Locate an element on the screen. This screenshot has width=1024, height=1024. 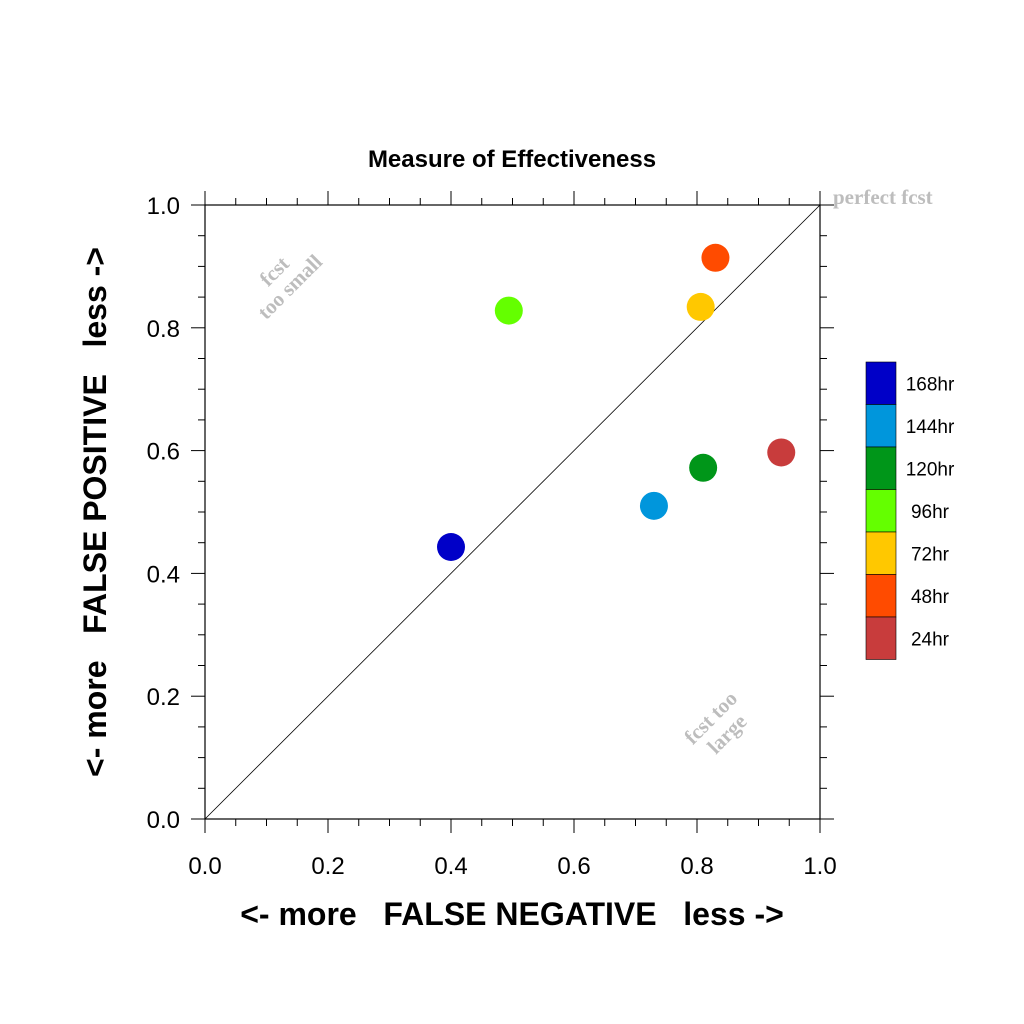
data-point-96hr is located at coordinates (508, 310).